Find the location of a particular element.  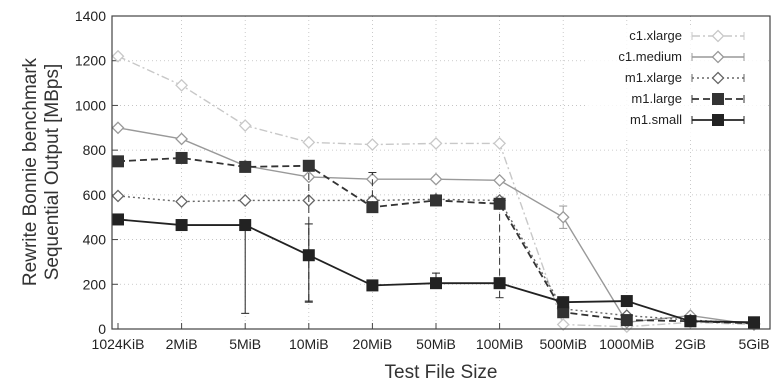

y-tick-label: 0 is located at coordinates (102, 329).